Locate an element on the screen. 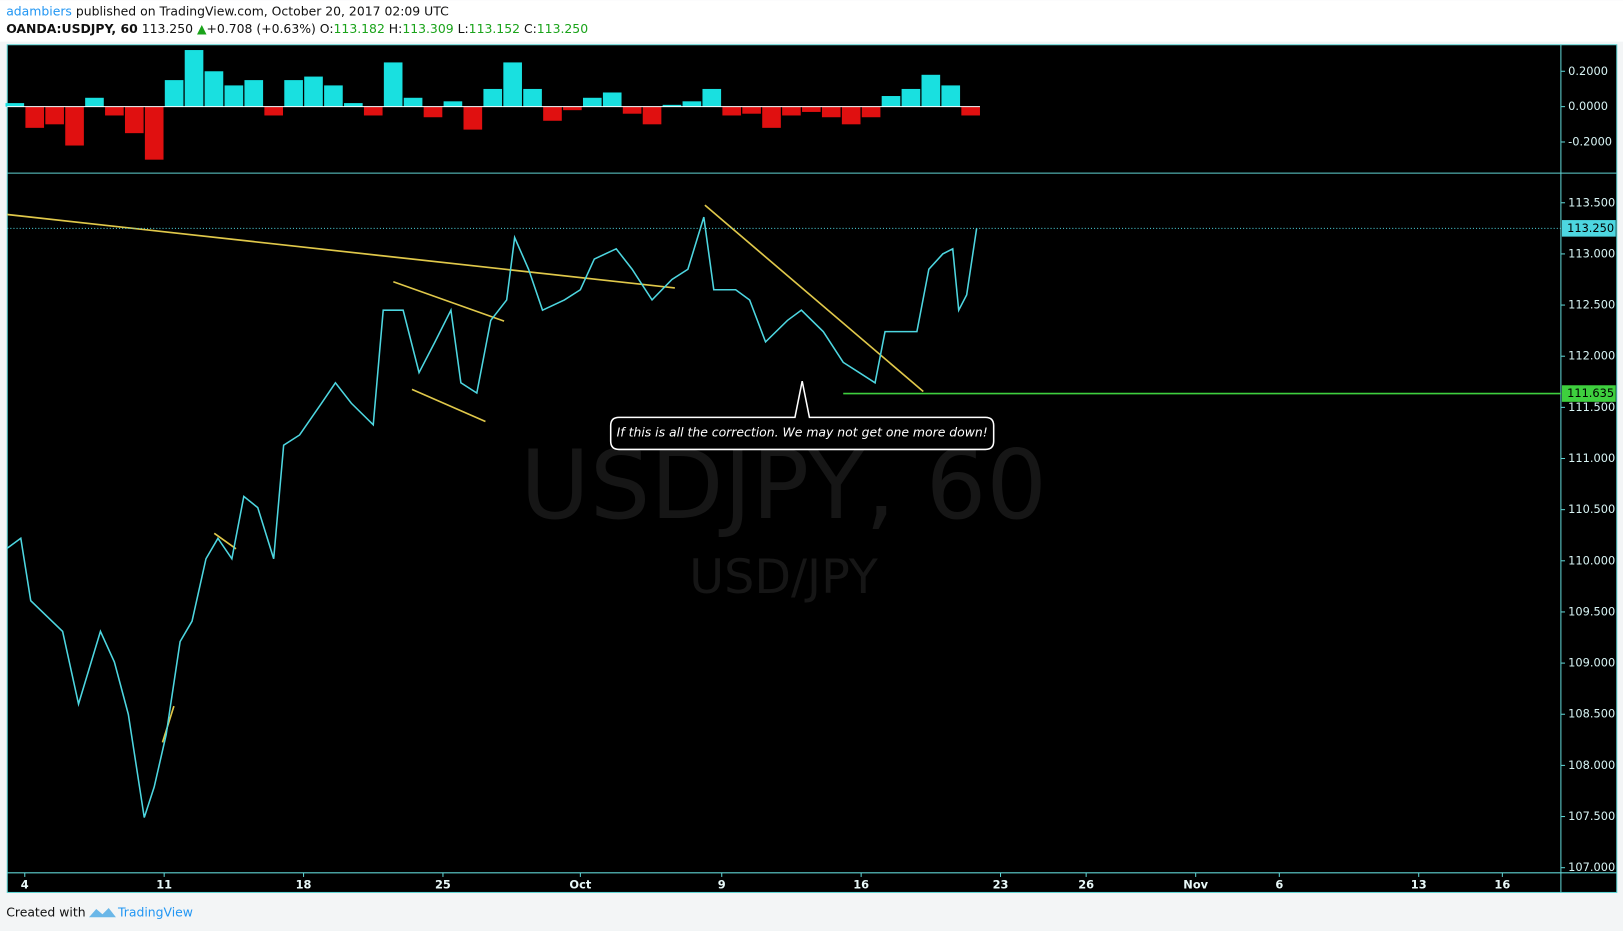 This screenshot has width=1623, height=931. y-tick-label: 108.000 is located at coordinates (1591, 765).